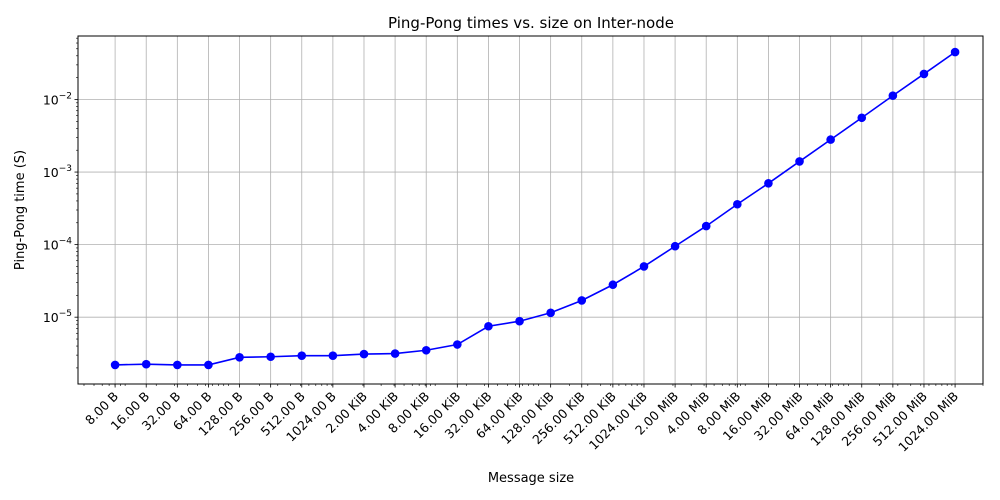  What do you see at coordinates (57, 317) in the screenshot?
I see `y-tick-label: 10⁻⁵` at bounding box center [57, 317].